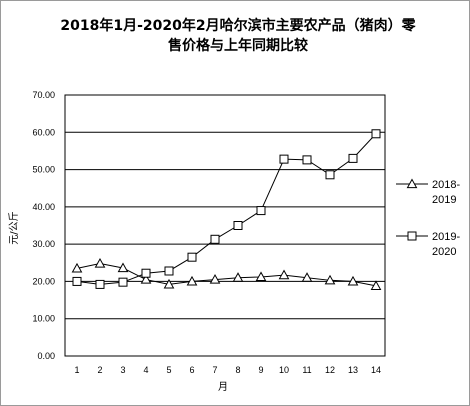 The image size is (470, 406). I want to click on y-tick-label-0: 0.00, so click(46, 356).